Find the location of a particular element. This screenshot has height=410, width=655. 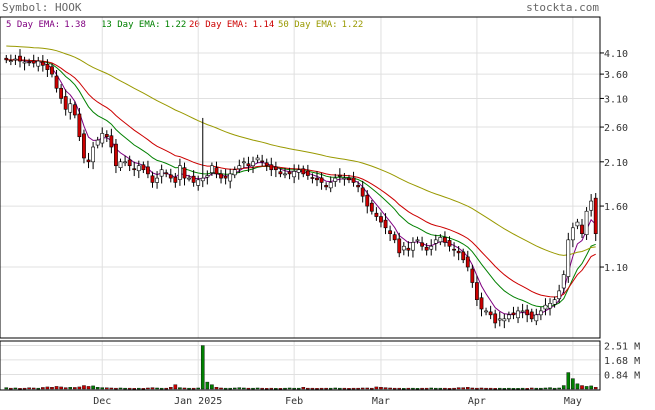

legend-ema20: 20 Day EMA: 1.14 is located at coordinates (231, 25).